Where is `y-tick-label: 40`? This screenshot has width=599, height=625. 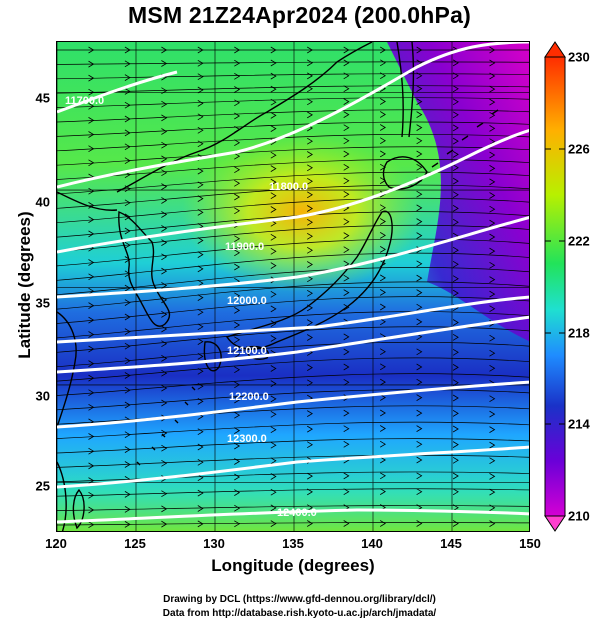
y-tick-label: 40 is located at coordinates (42, 202).